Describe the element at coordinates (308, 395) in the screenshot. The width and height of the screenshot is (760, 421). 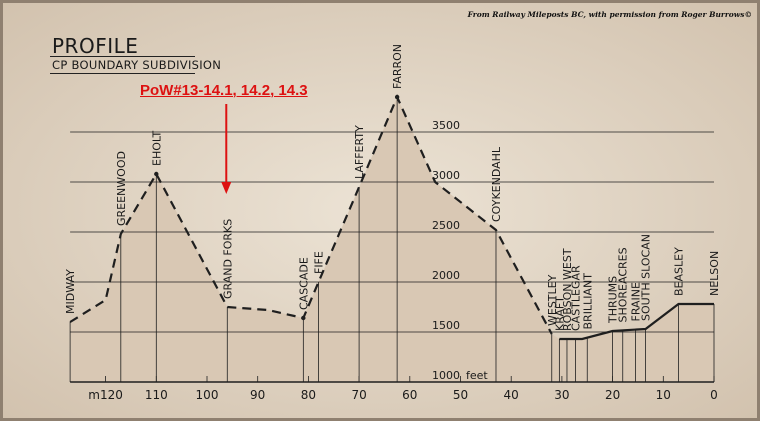
I see `mile-label-80: 80` at that location.